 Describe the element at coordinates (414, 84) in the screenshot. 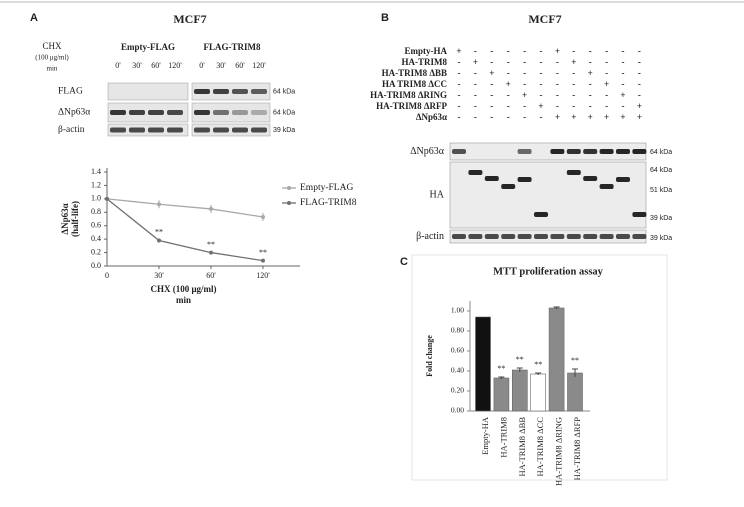

I see `row-label: HA TRIM8 ΔCC` at that location.